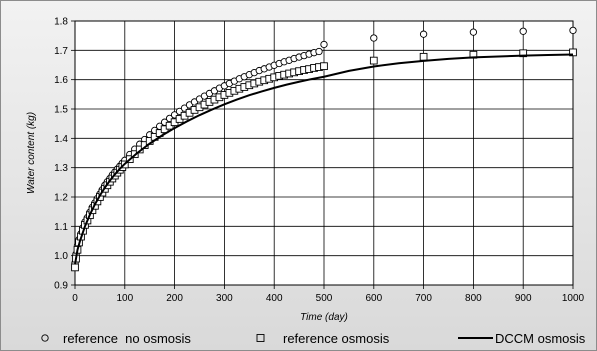 Image resolution: width=597 pixels, height=351 pixels. Describe the element at coordinates (31, 153) in the screenshot. I see `y-axis-title: Water content (kg)` at that location.